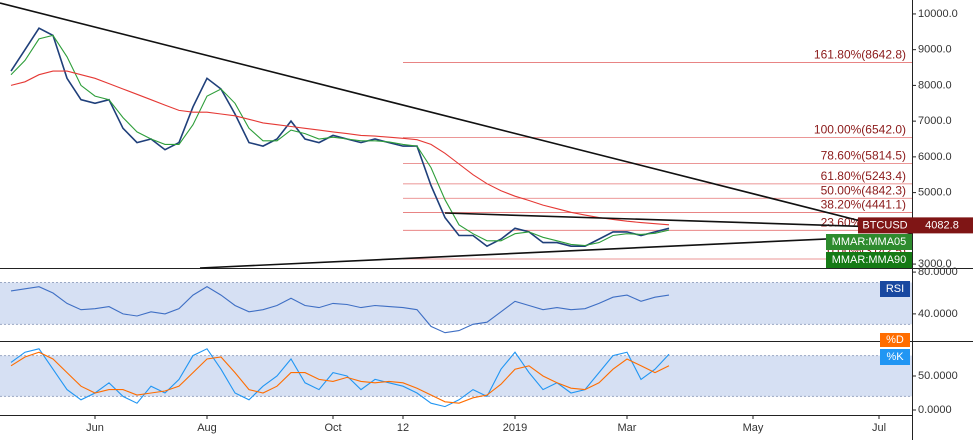 The height and width of the screenshot is (440, 973). Describe the element at coordinates (860, 55) in the screenshot. I see `fib-label: 161.80%(8642.8)` at that location.